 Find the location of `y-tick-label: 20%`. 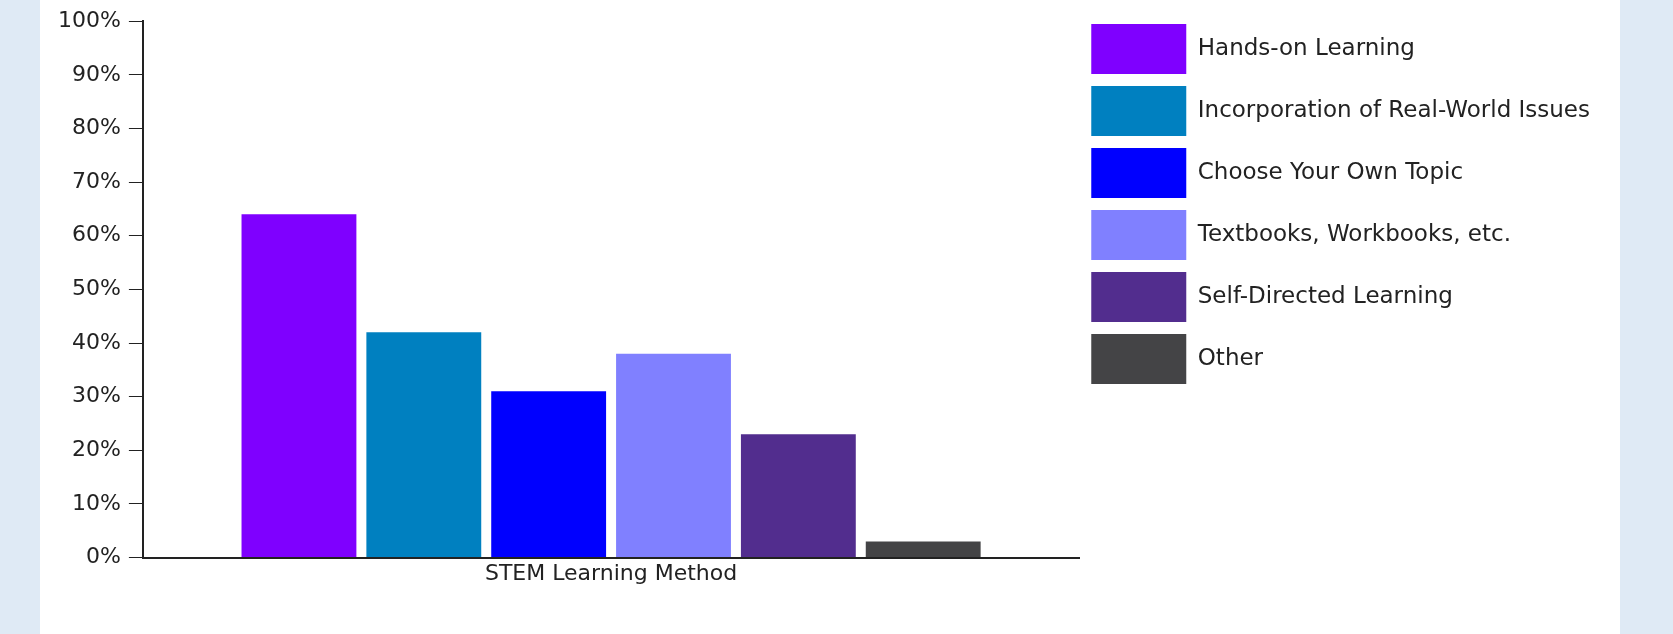

y-tick-label: 20% is located at coordinates (96, 449).